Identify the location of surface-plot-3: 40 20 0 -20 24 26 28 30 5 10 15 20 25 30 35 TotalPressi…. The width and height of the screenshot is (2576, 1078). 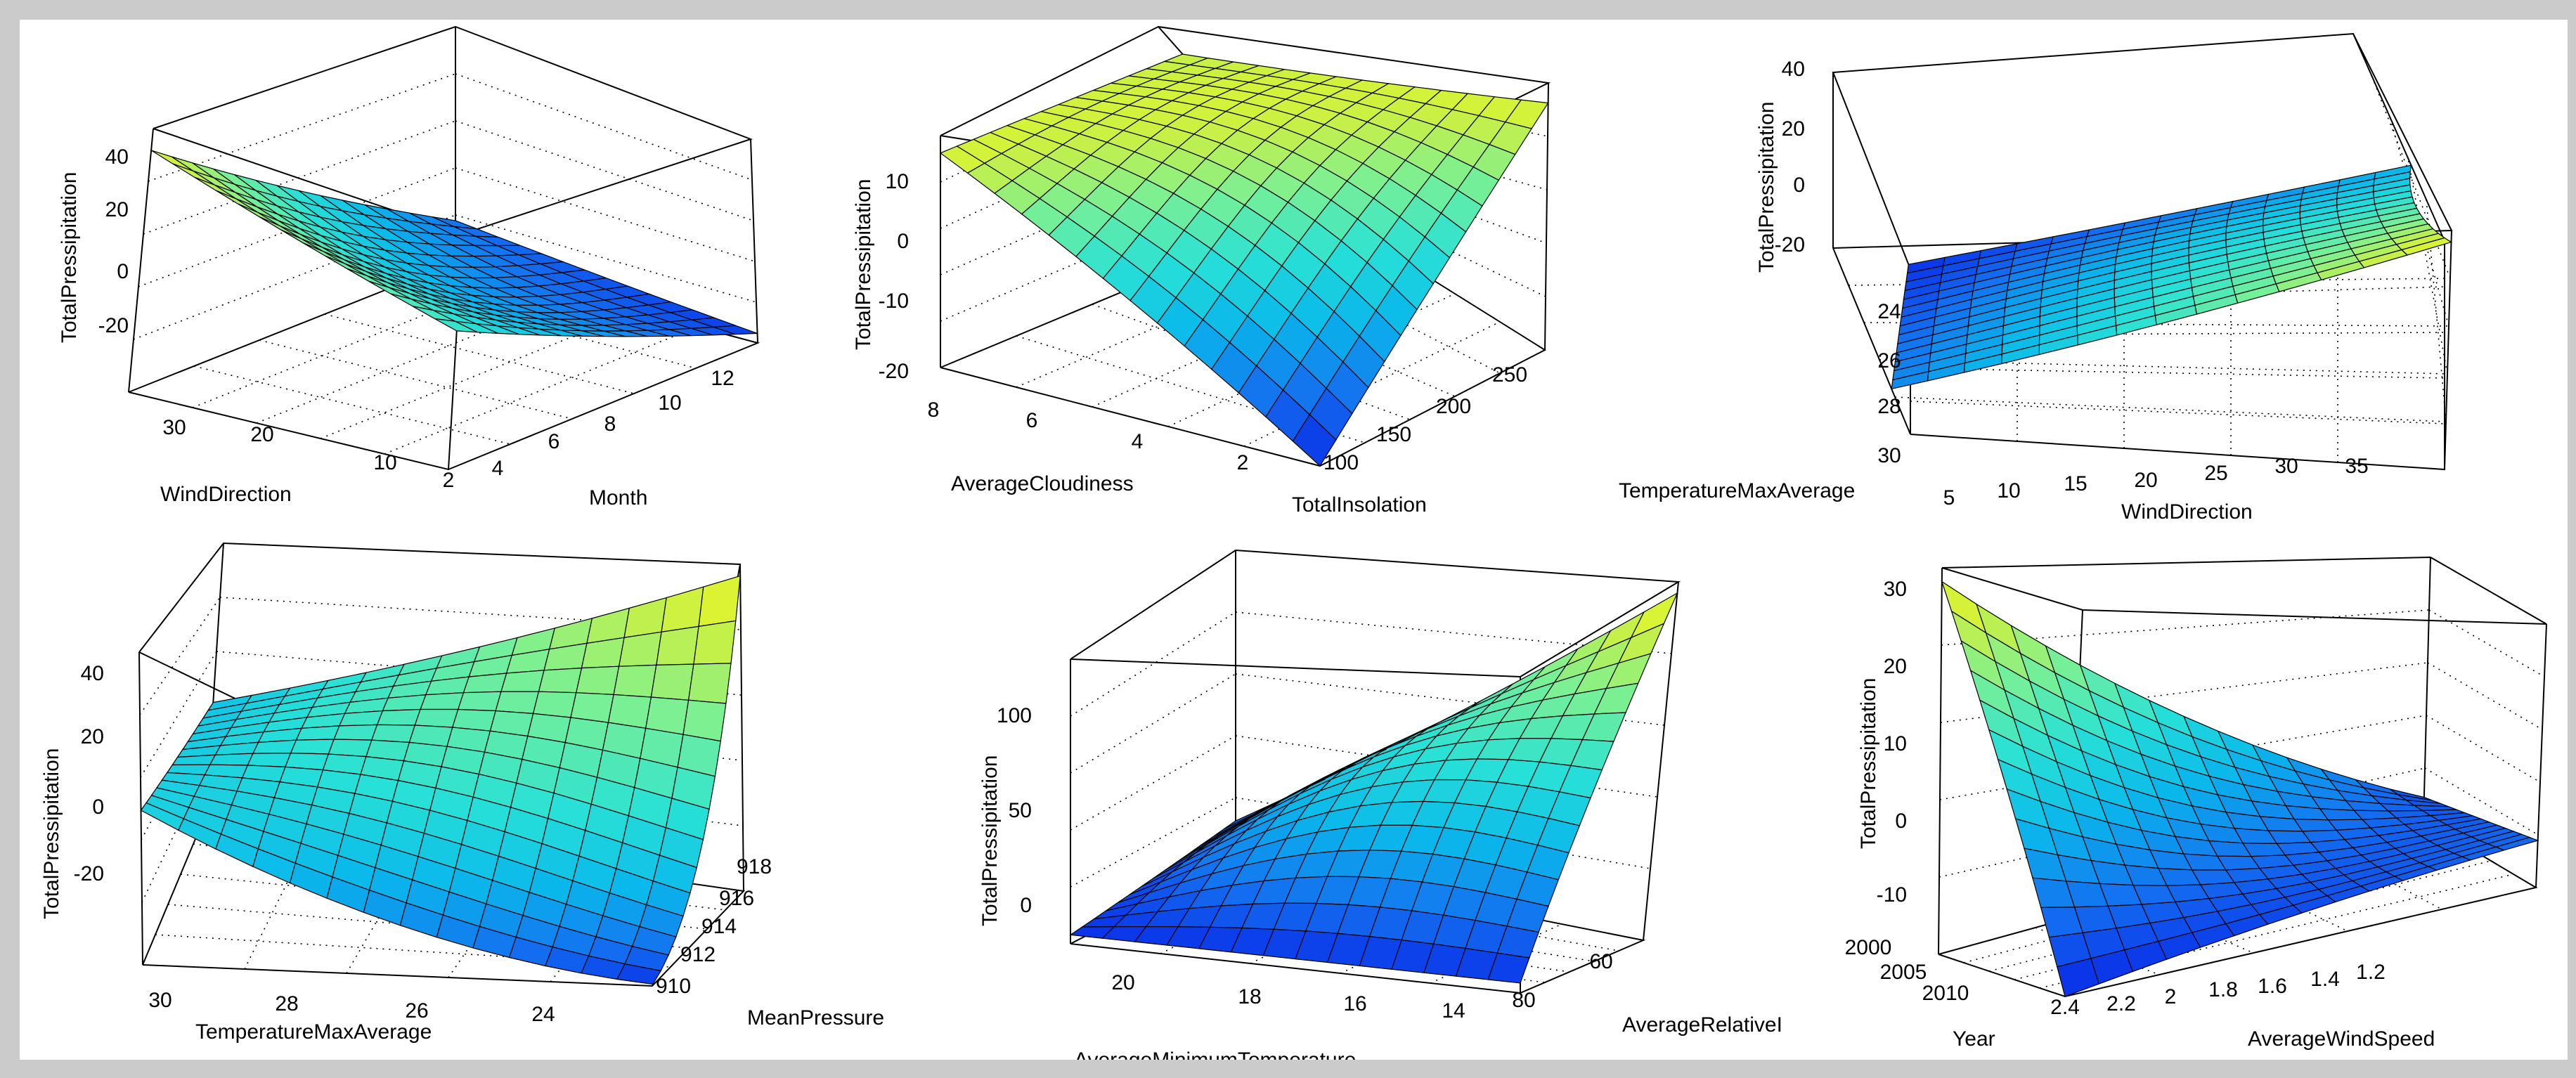
(2036, 278).